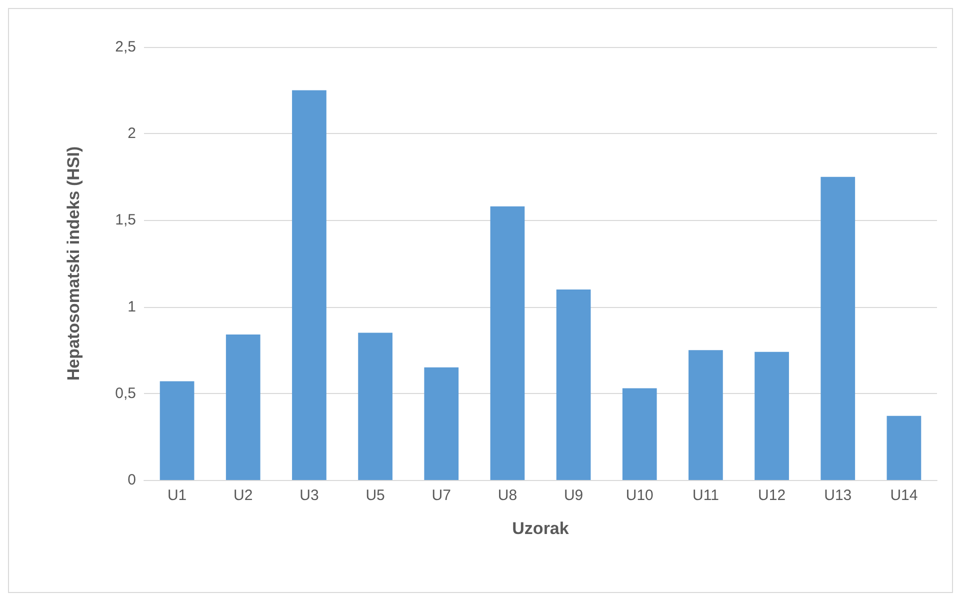 The width and height of the screenshot is (961, 601). What do you see at coordinates (309, 495) in the screenshot?
I see `x-tick-label: U3` at bounding box center [309, 495].